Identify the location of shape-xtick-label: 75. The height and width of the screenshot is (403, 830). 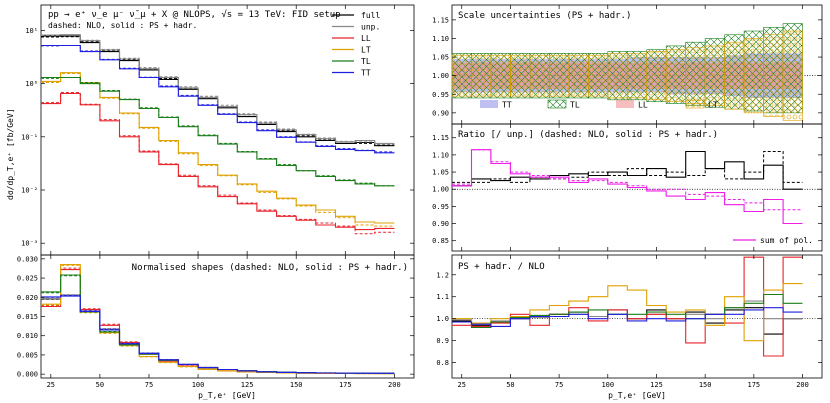
(149, 385).